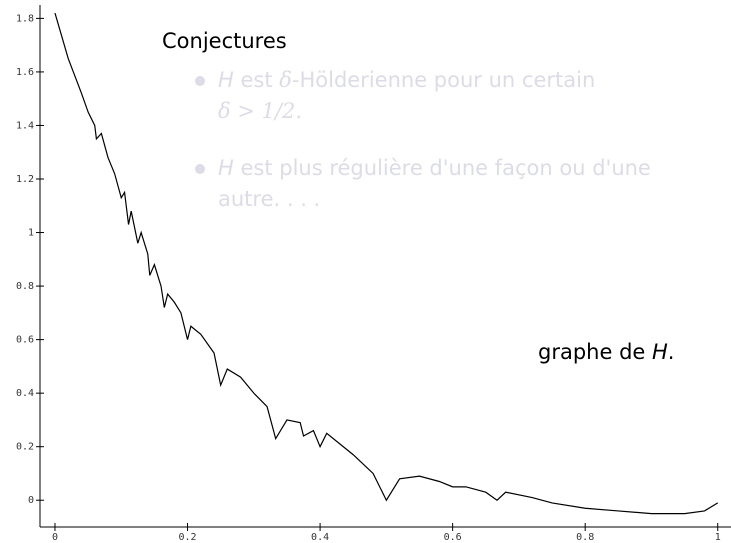 Image resolution: width=731 pixels, height=543 pixels. I want to click on heading: Conjectures, so click(224, 41).